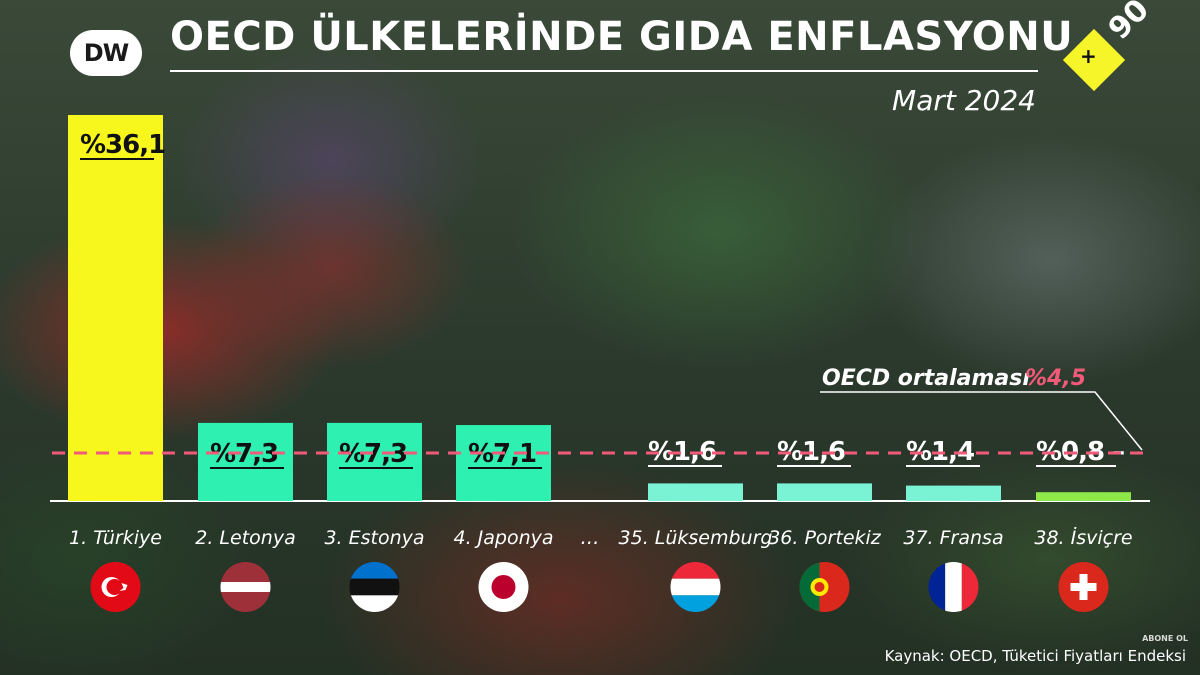 The height and width of the screenshot is (675, 1200). I want to click on oecd-average-callout-line, so click(981, 421).